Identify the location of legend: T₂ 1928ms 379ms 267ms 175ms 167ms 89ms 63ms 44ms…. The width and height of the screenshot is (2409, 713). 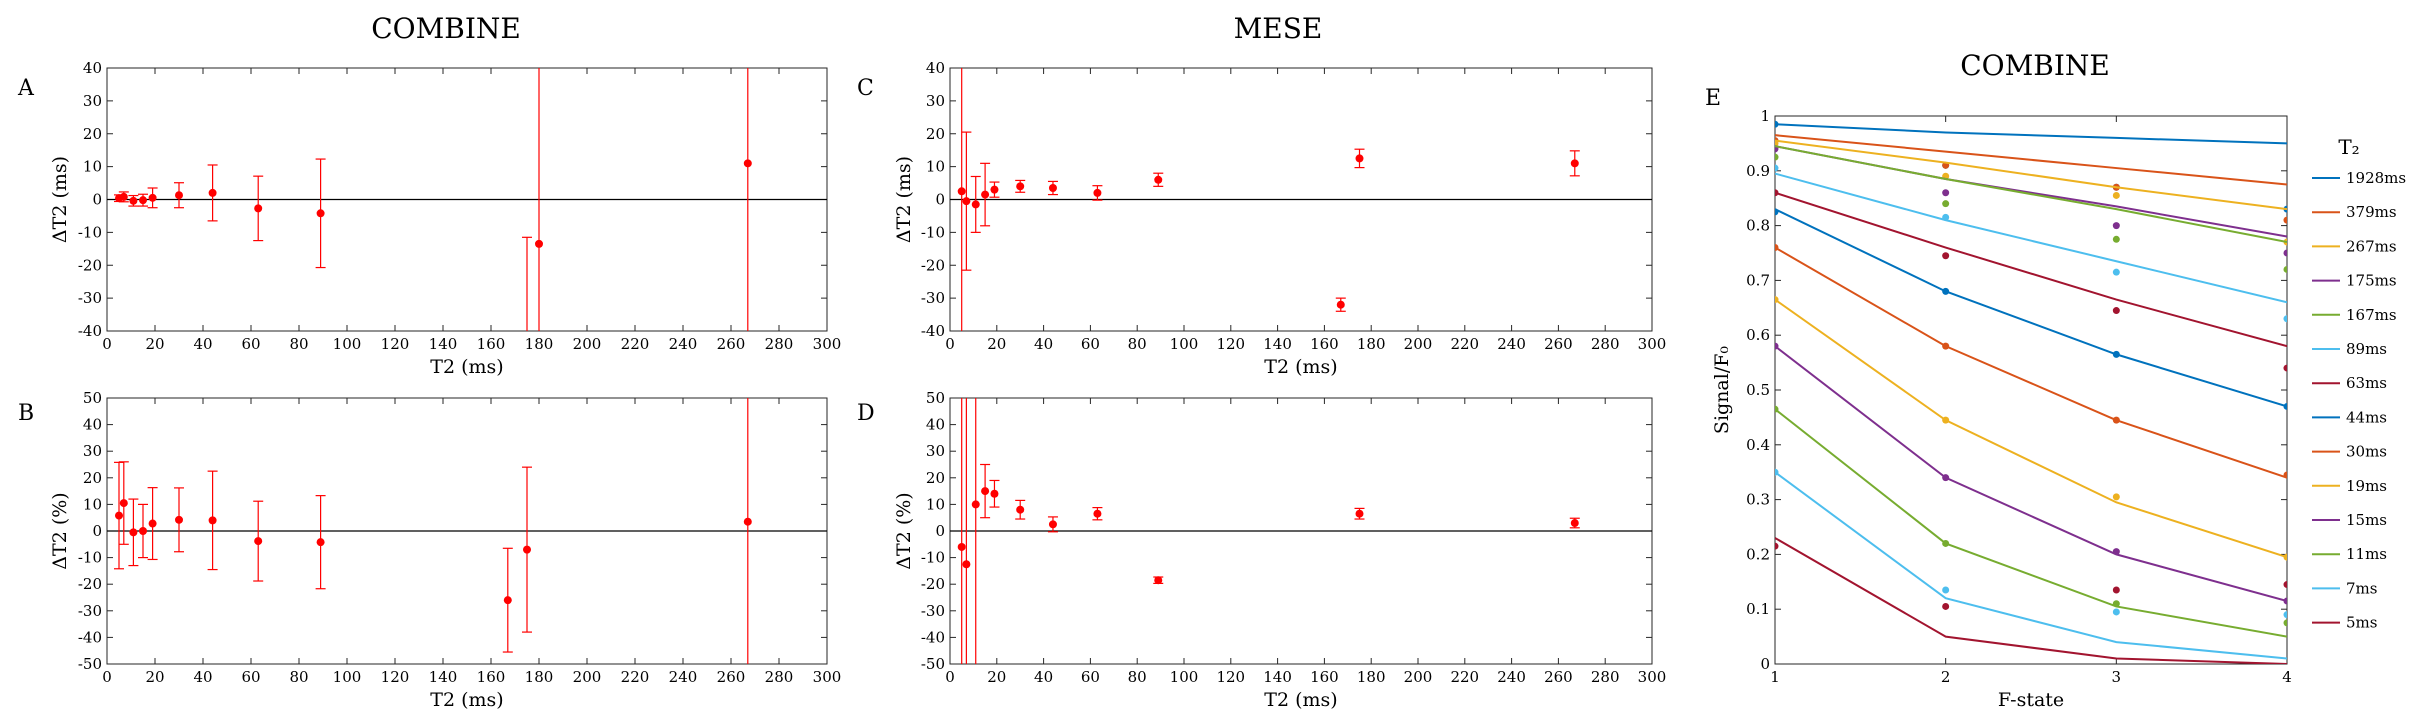
(2359, 383).